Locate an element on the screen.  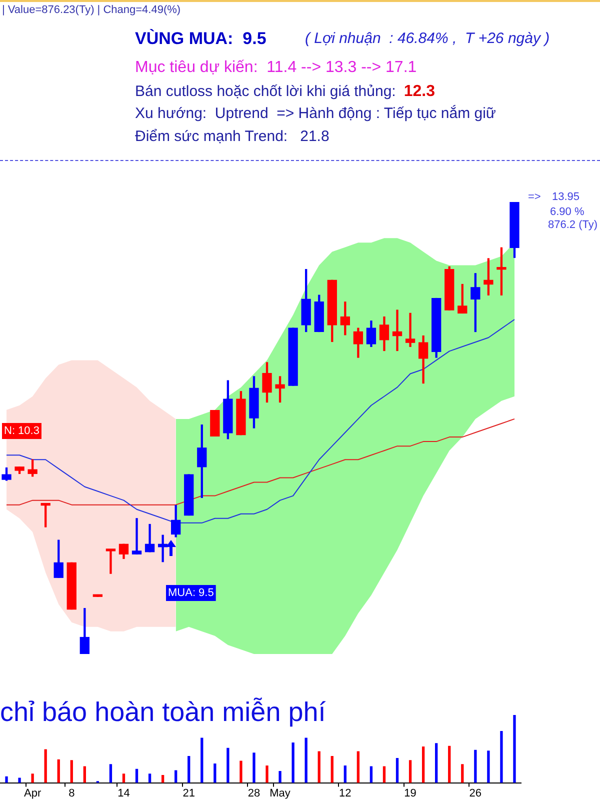
text: | Value=876.23(Ty) | Chang=4.49(%) is located at coordinates (91, 10).